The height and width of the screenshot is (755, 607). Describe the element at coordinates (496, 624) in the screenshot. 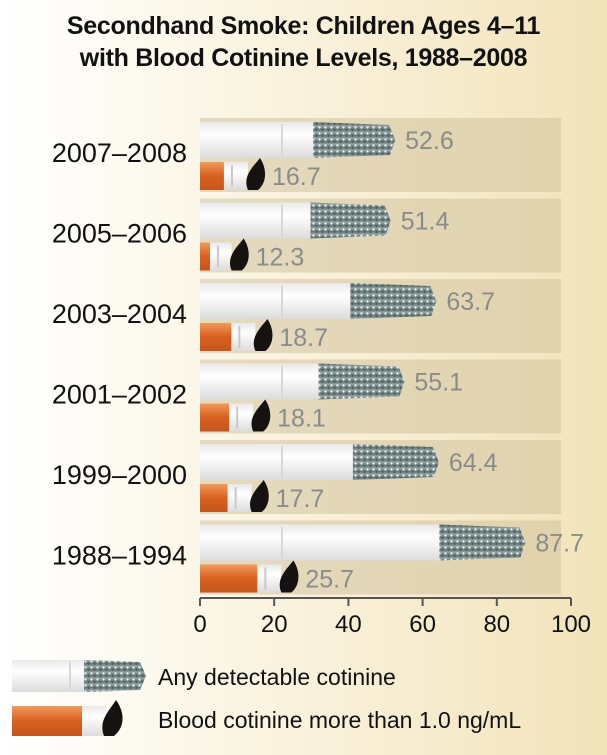

I see `x-tick-label: 80` at that location.